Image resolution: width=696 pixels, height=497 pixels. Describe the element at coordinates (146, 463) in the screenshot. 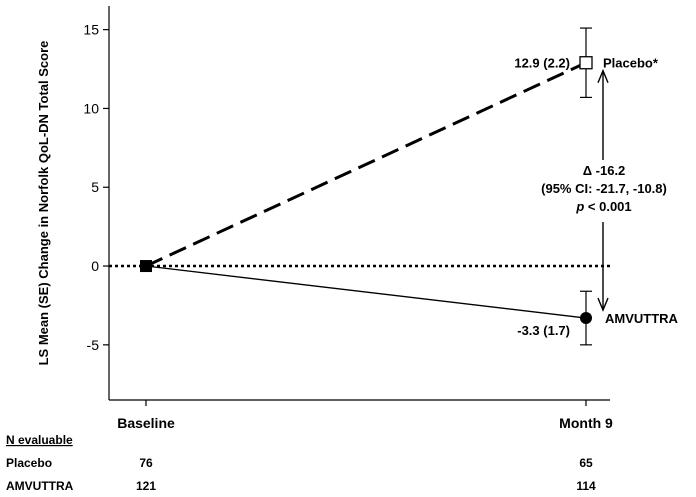

I see `table-row-placebo-baseline: 76` at that location.